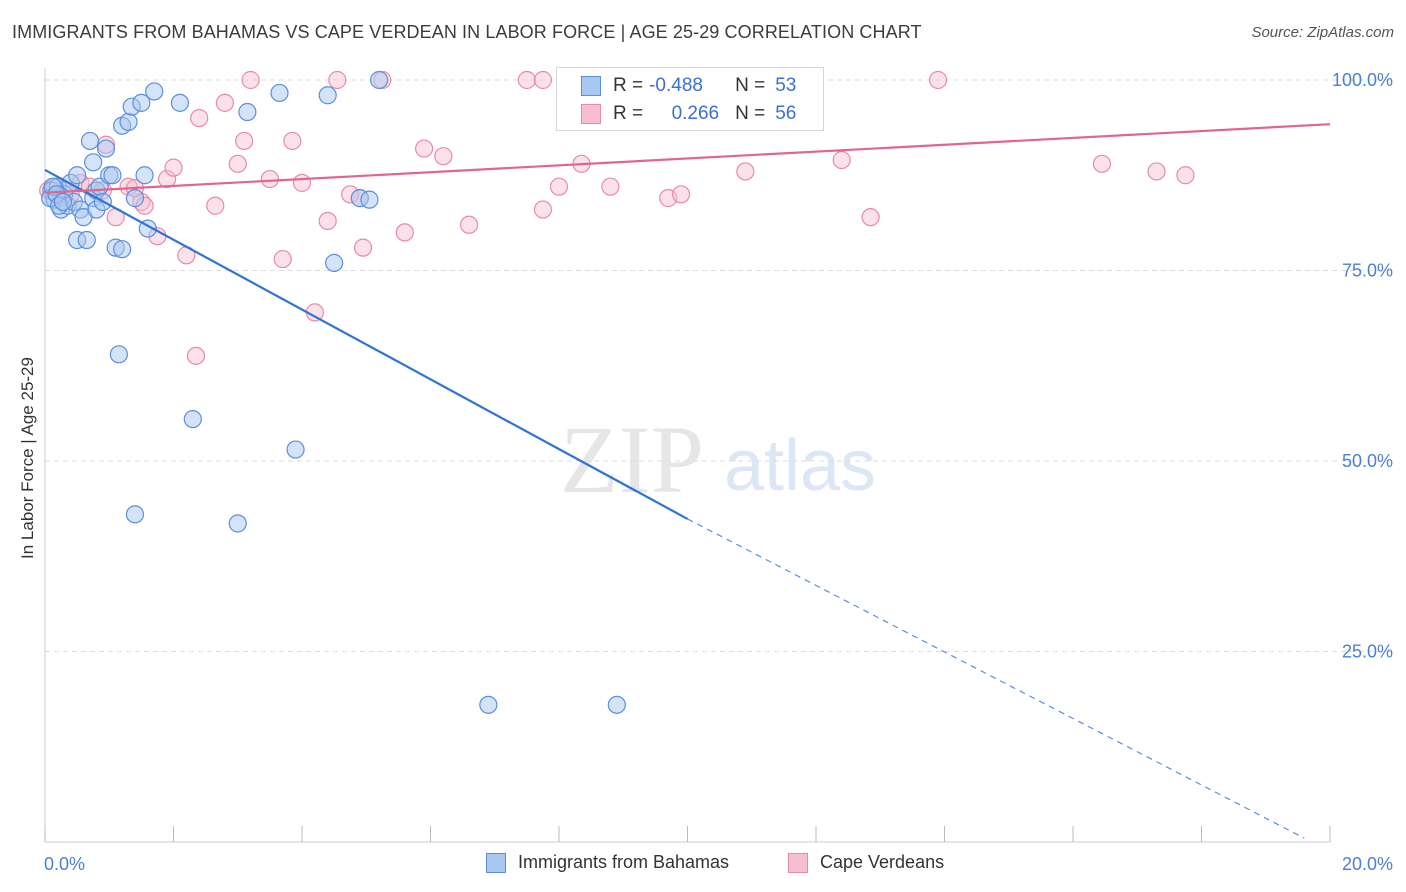  I want to click on x-tick-label: 20.0%, so click(1367, 864).